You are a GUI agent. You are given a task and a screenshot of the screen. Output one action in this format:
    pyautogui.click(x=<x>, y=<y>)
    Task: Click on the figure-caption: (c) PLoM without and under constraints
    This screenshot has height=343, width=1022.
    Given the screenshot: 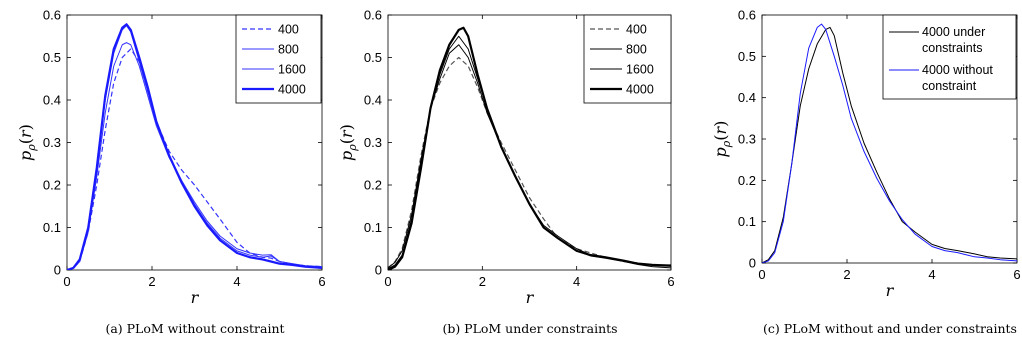 What is the action you would take?
    pyautogui.click(x=890, y=328)
    